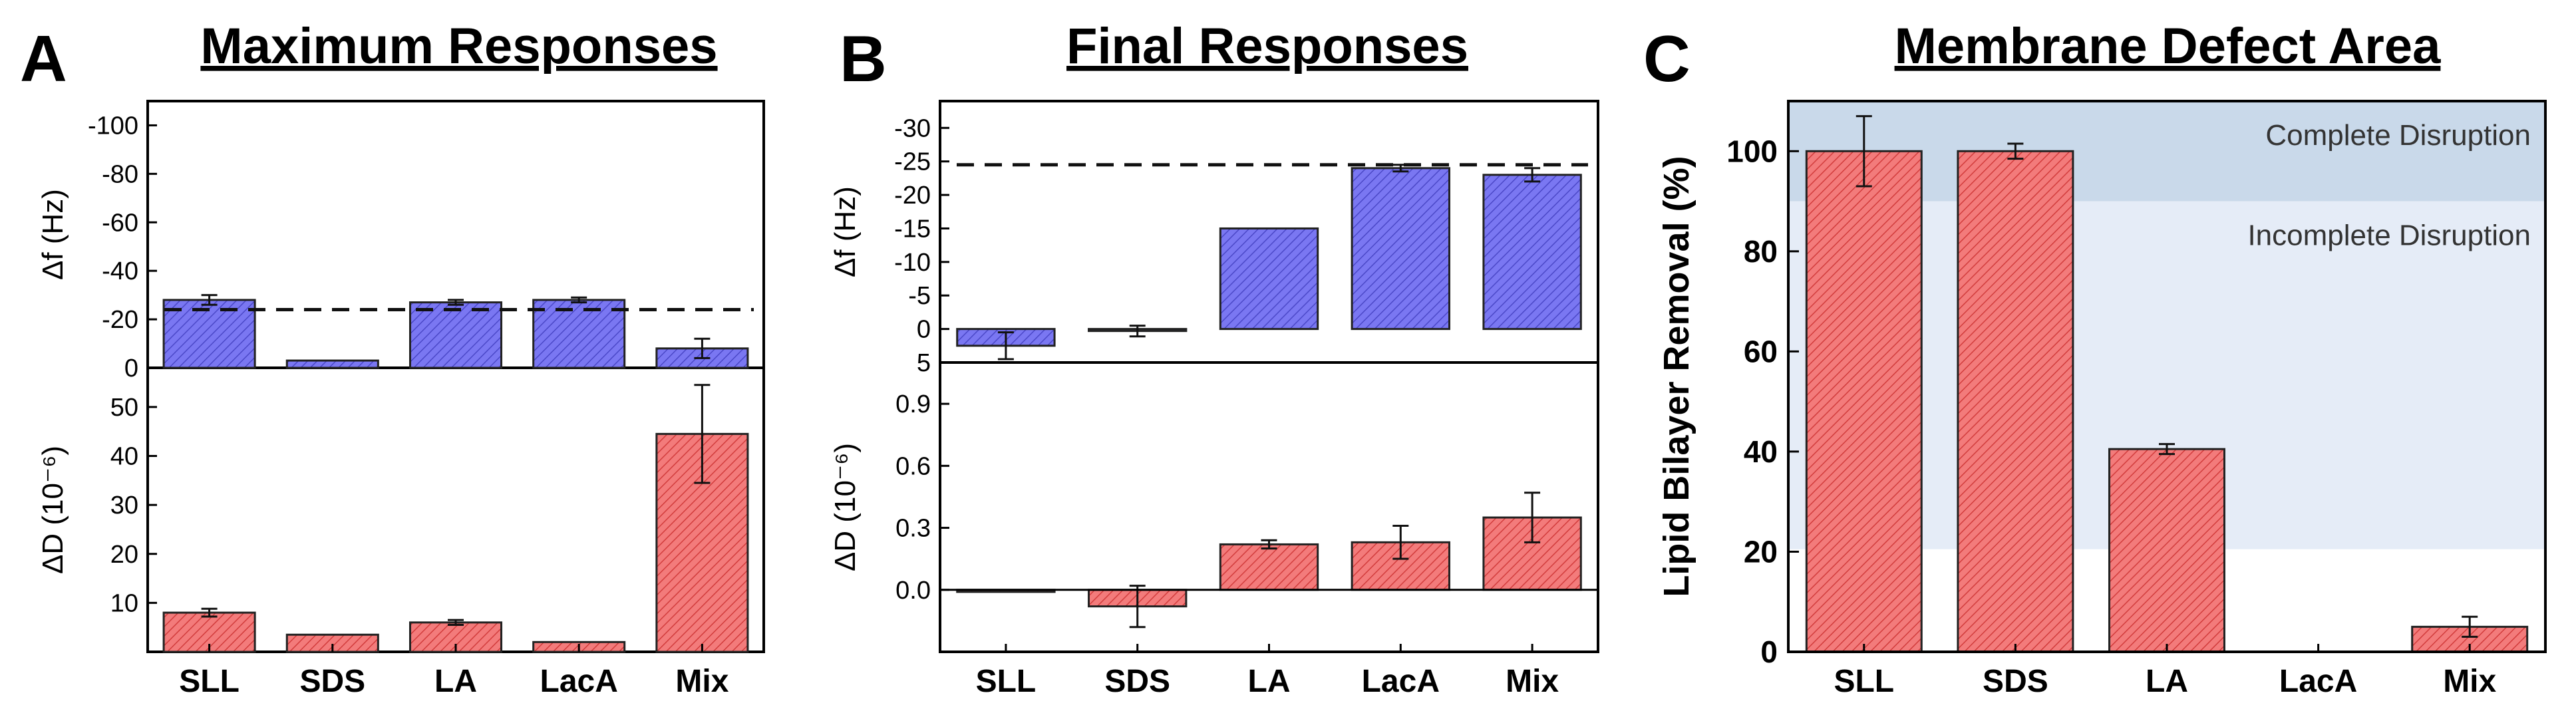  Describe the element at coordinates (124, 408) in the screenshot. I see `panel-a-bottom-ytick-label-4: 50` at that location.